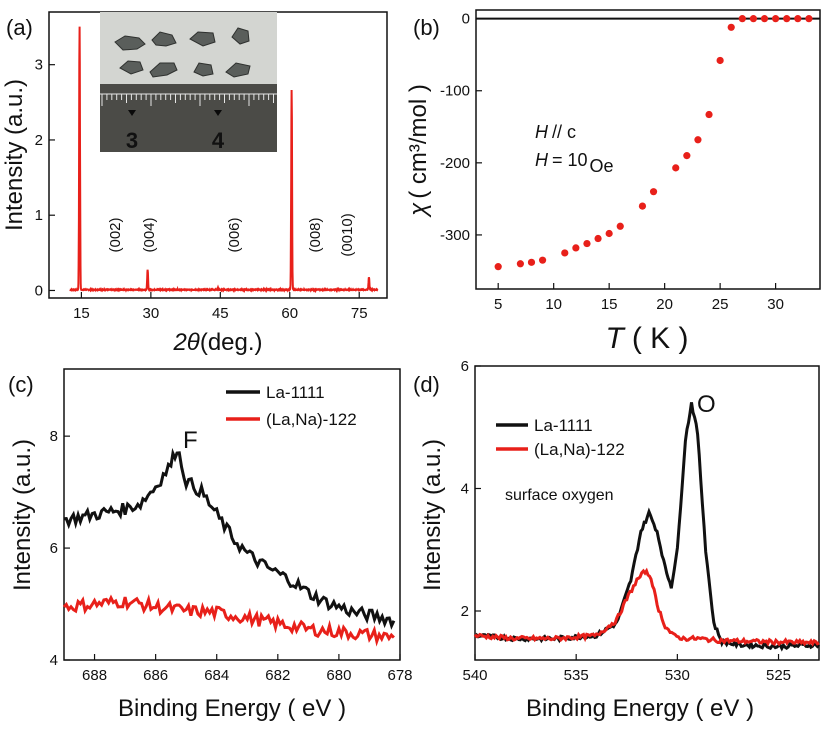 This screenshot has height=731, width=830. Describe the element at coordinates (455, 235) in the screenshot. I see `panel-b-ytick-label: -300` at that location.